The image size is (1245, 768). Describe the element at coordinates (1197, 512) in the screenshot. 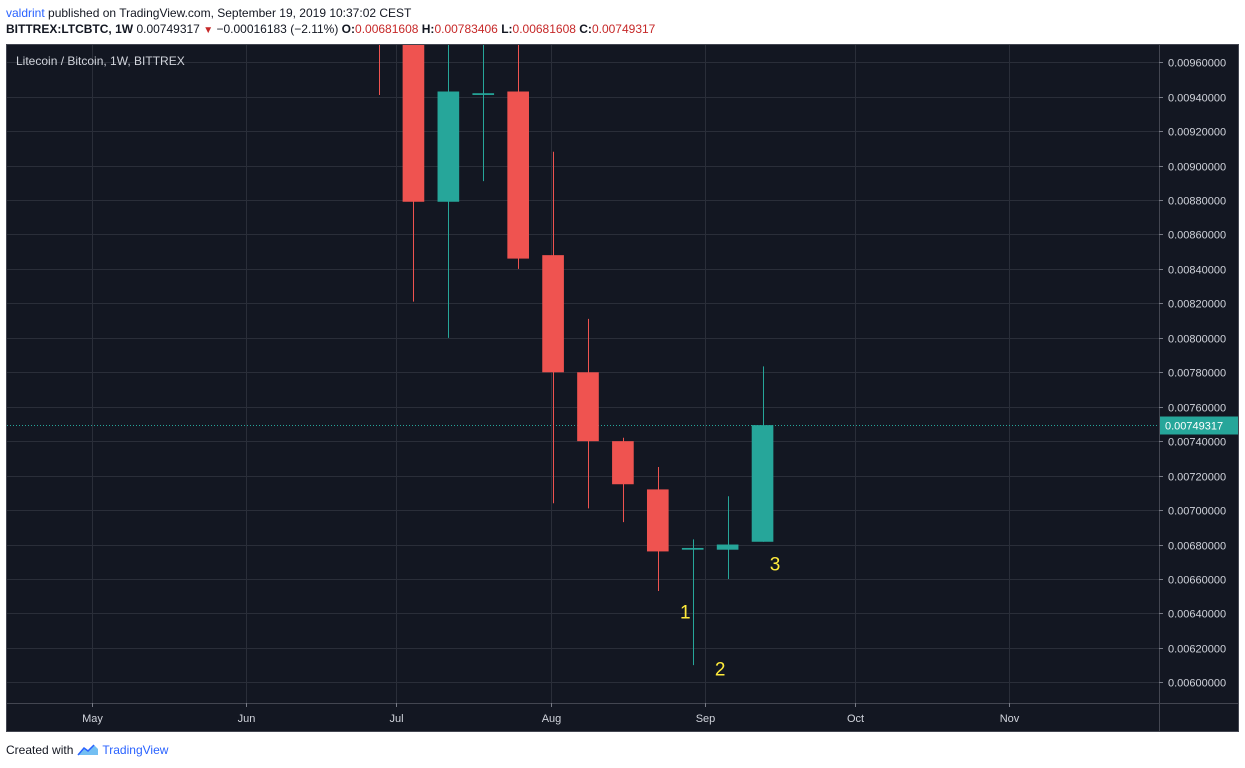

I see `price-tick-label: 0.00700000` at that location.